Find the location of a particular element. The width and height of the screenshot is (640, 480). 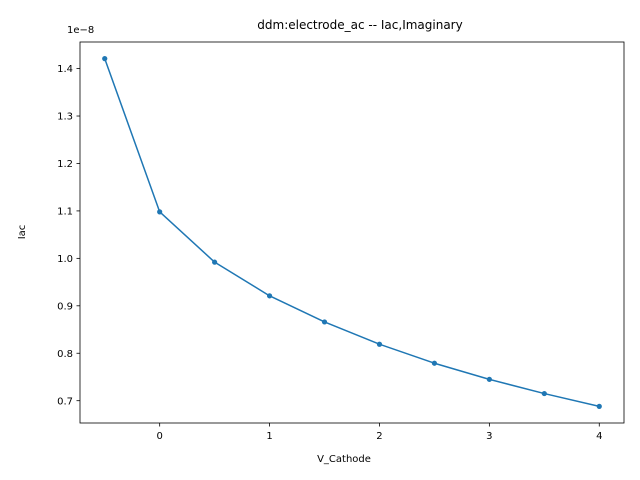

x-tick-label: 1 is located at coordinates (269, 436).